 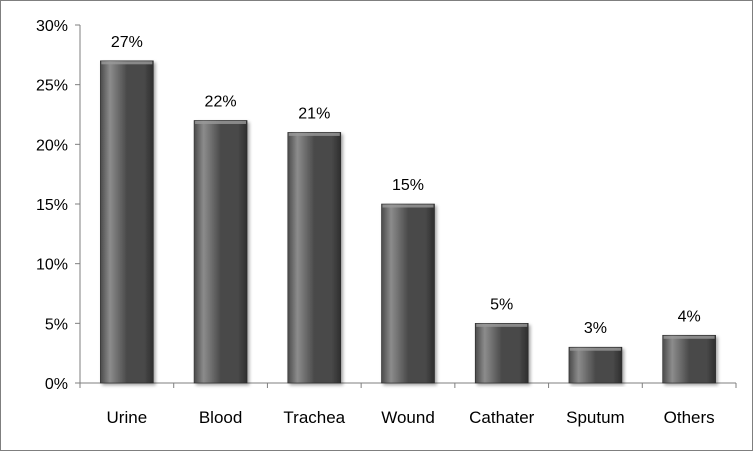 I want to click on y-tick-label: 5%, so click(x=56, y=324).